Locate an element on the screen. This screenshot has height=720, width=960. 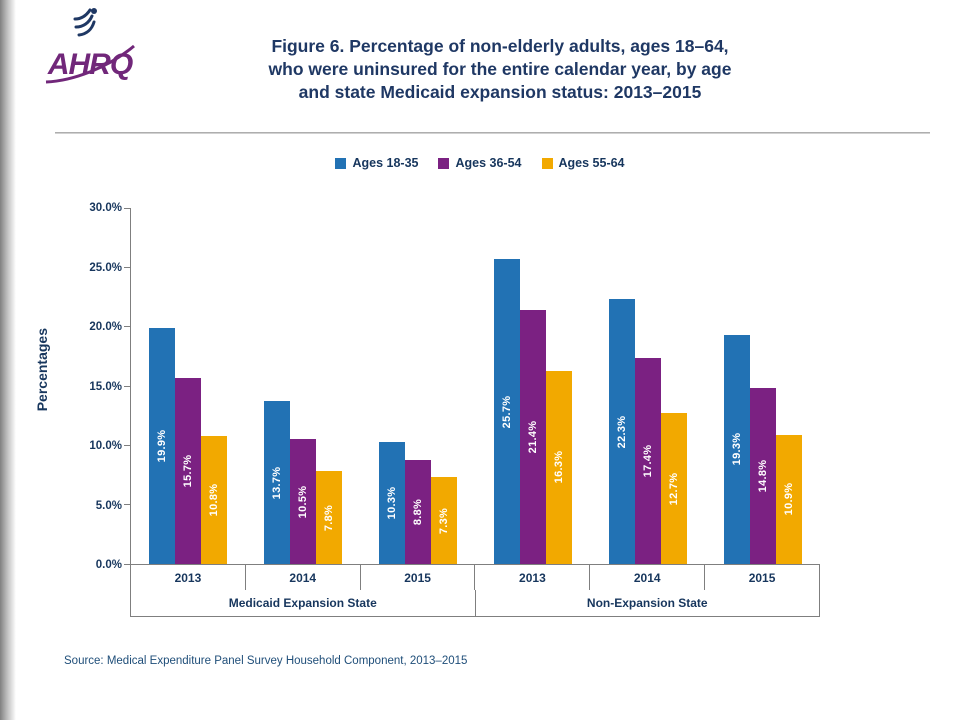
bar: 15.7% is located at coordinates (188, 470).